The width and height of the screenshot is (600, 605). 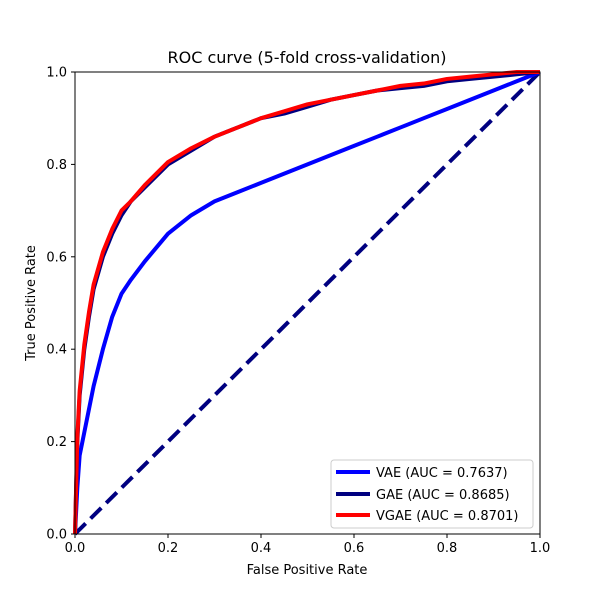 I want to click on x-tick-label: 0.4, so click(x=261, y=548).